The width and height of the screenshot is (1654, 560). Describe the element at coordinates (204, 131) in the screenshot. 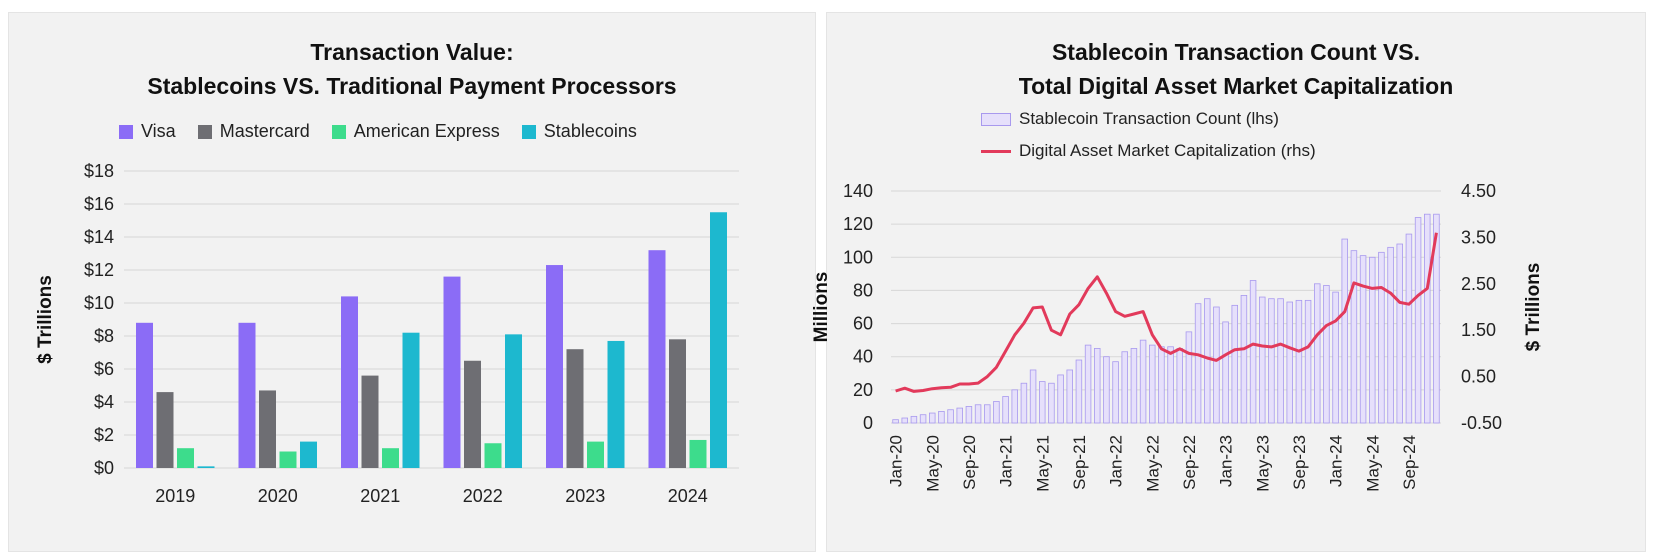

I see `legend-swatch-mastercard` at that location.